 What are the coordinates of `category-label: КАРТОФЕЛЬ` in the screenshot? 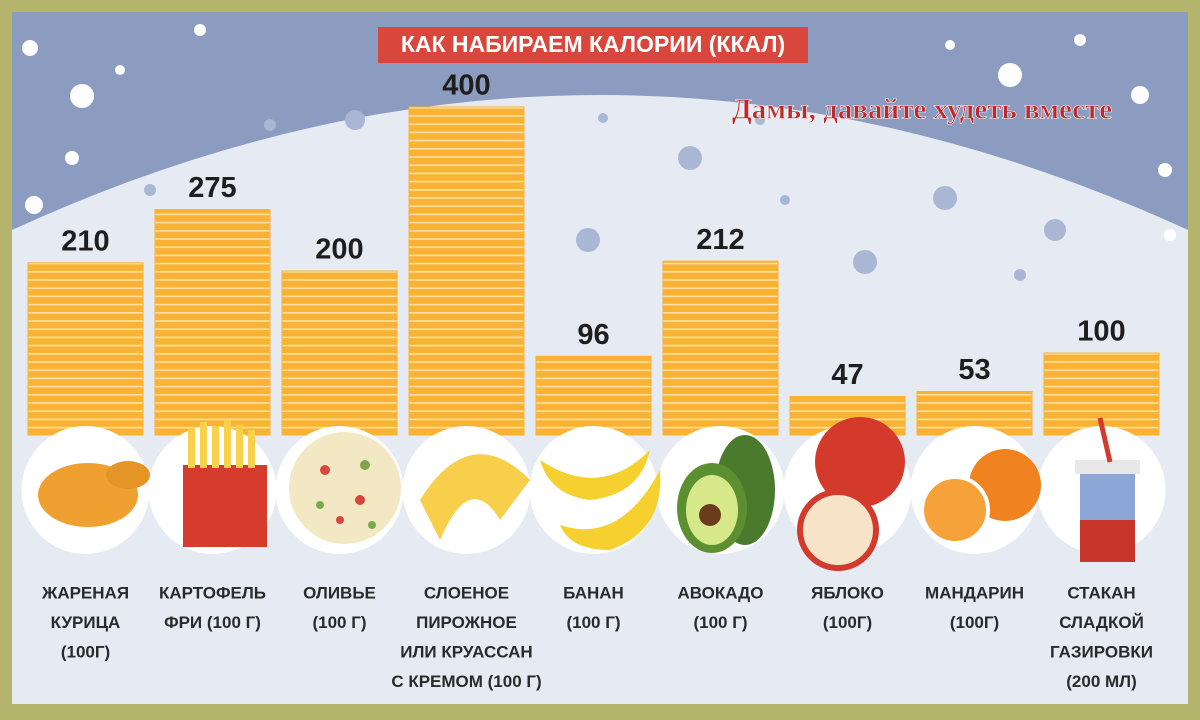 It's located at (212, 592).